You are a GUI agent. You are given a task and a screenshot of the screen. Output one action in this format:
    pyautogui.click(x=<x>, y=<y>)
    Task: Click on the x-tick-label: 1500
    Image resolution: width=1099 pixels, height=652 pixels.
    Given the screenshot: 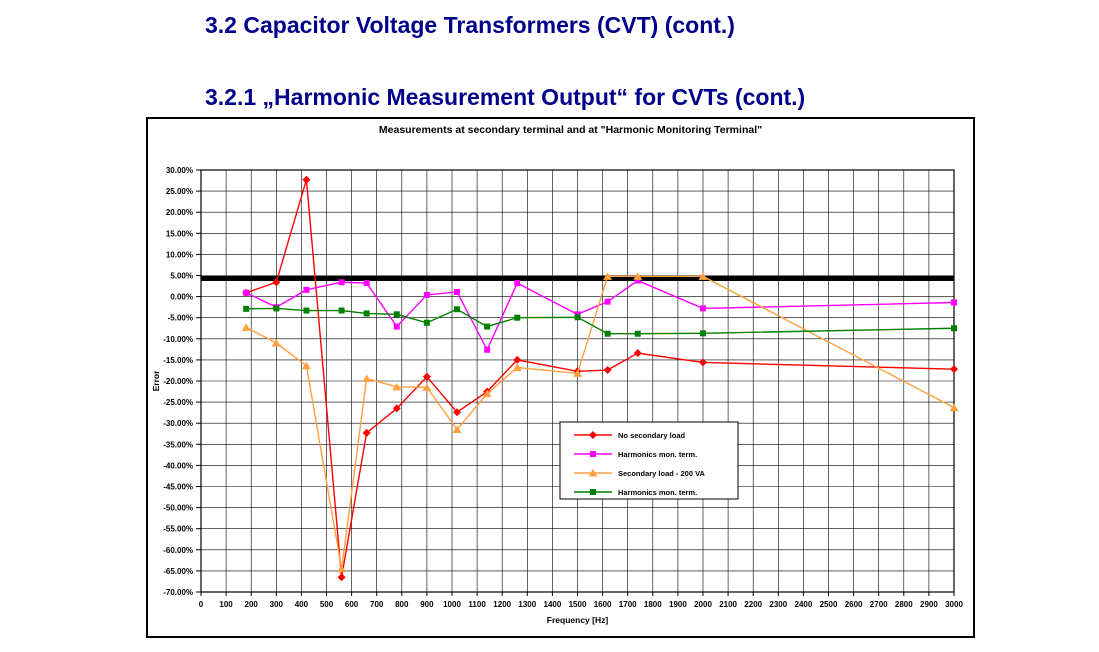 What is the action you would take?
    pyautogui.click(x=578, y=604)
    